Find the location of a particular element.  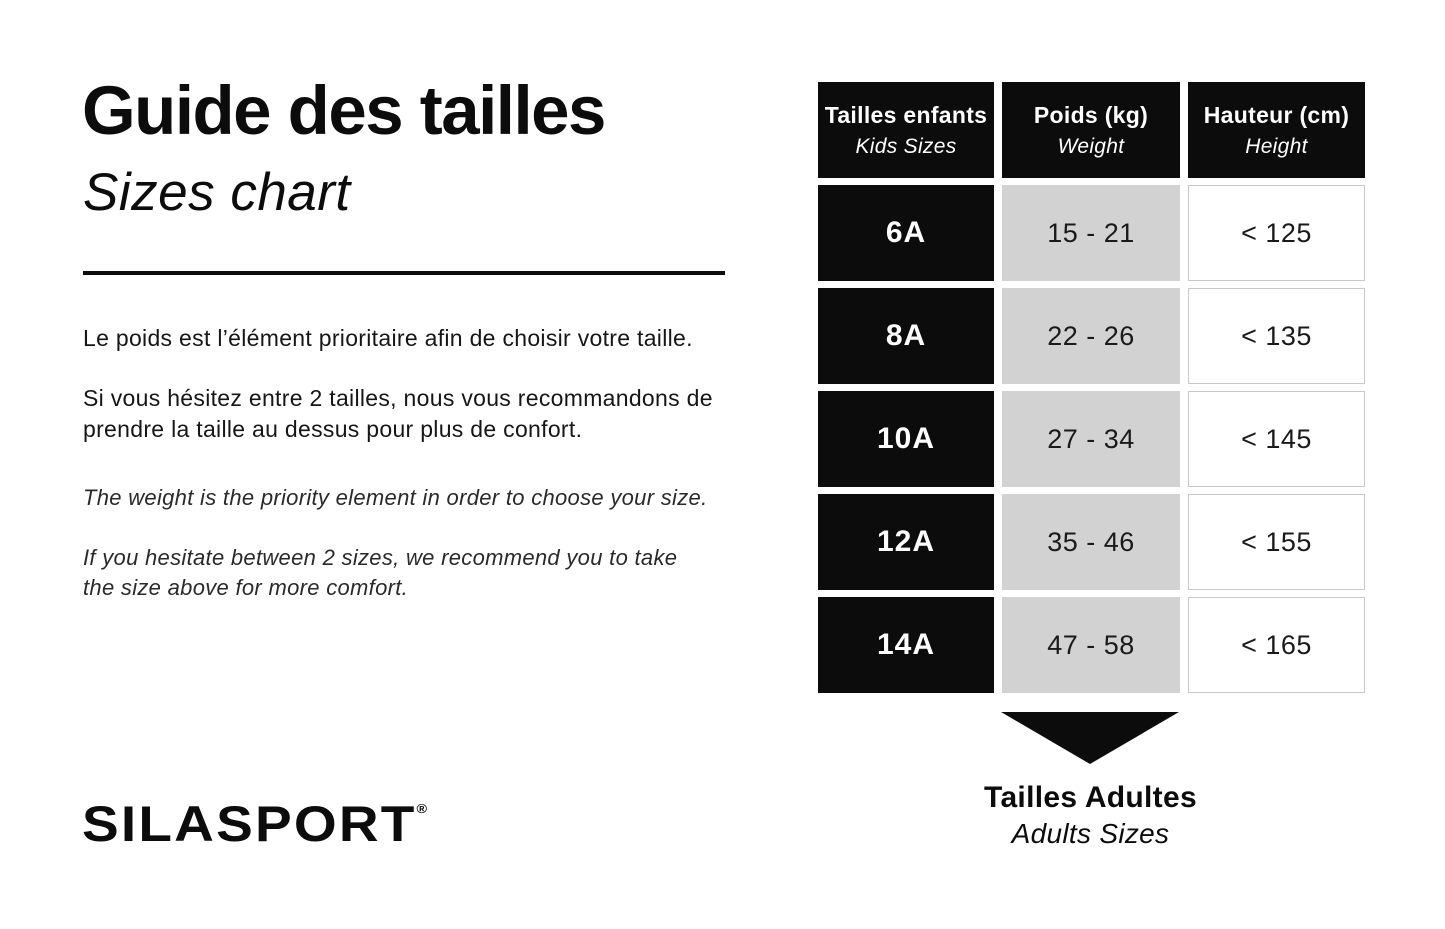

logo-wordmark: SILASPORT is located at coordinates (249, 824).